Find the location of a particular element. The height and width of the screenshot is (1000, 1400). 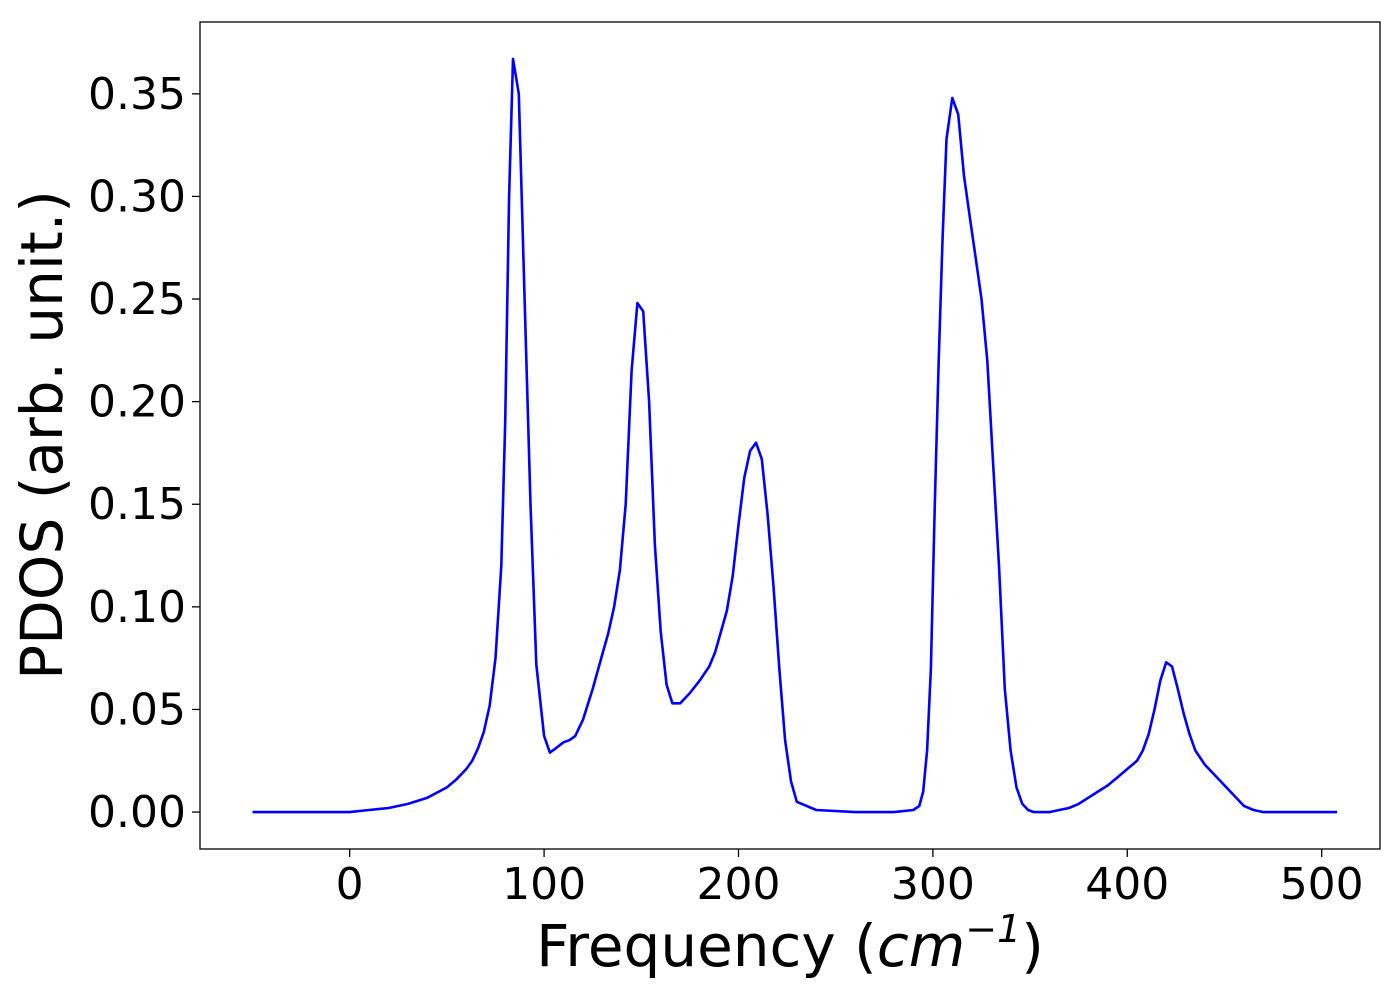

y-axis-label: PDOS (arb. unit.) is located at coordinates (42, 435).